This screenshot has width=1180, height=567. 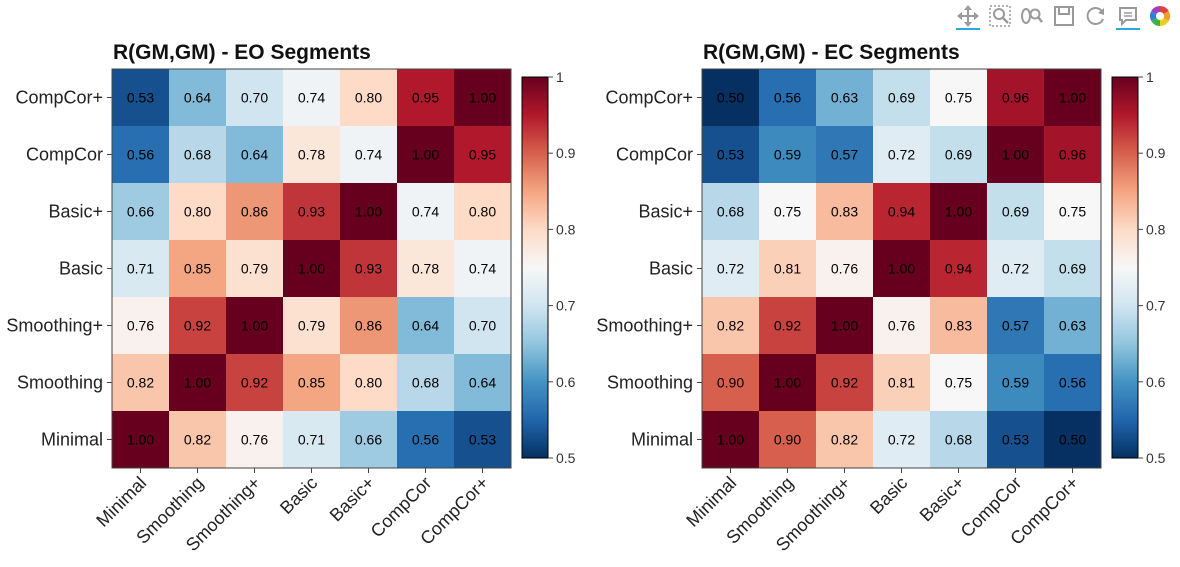 I want to click on save-tool-button, so click(x=1064, y=16).